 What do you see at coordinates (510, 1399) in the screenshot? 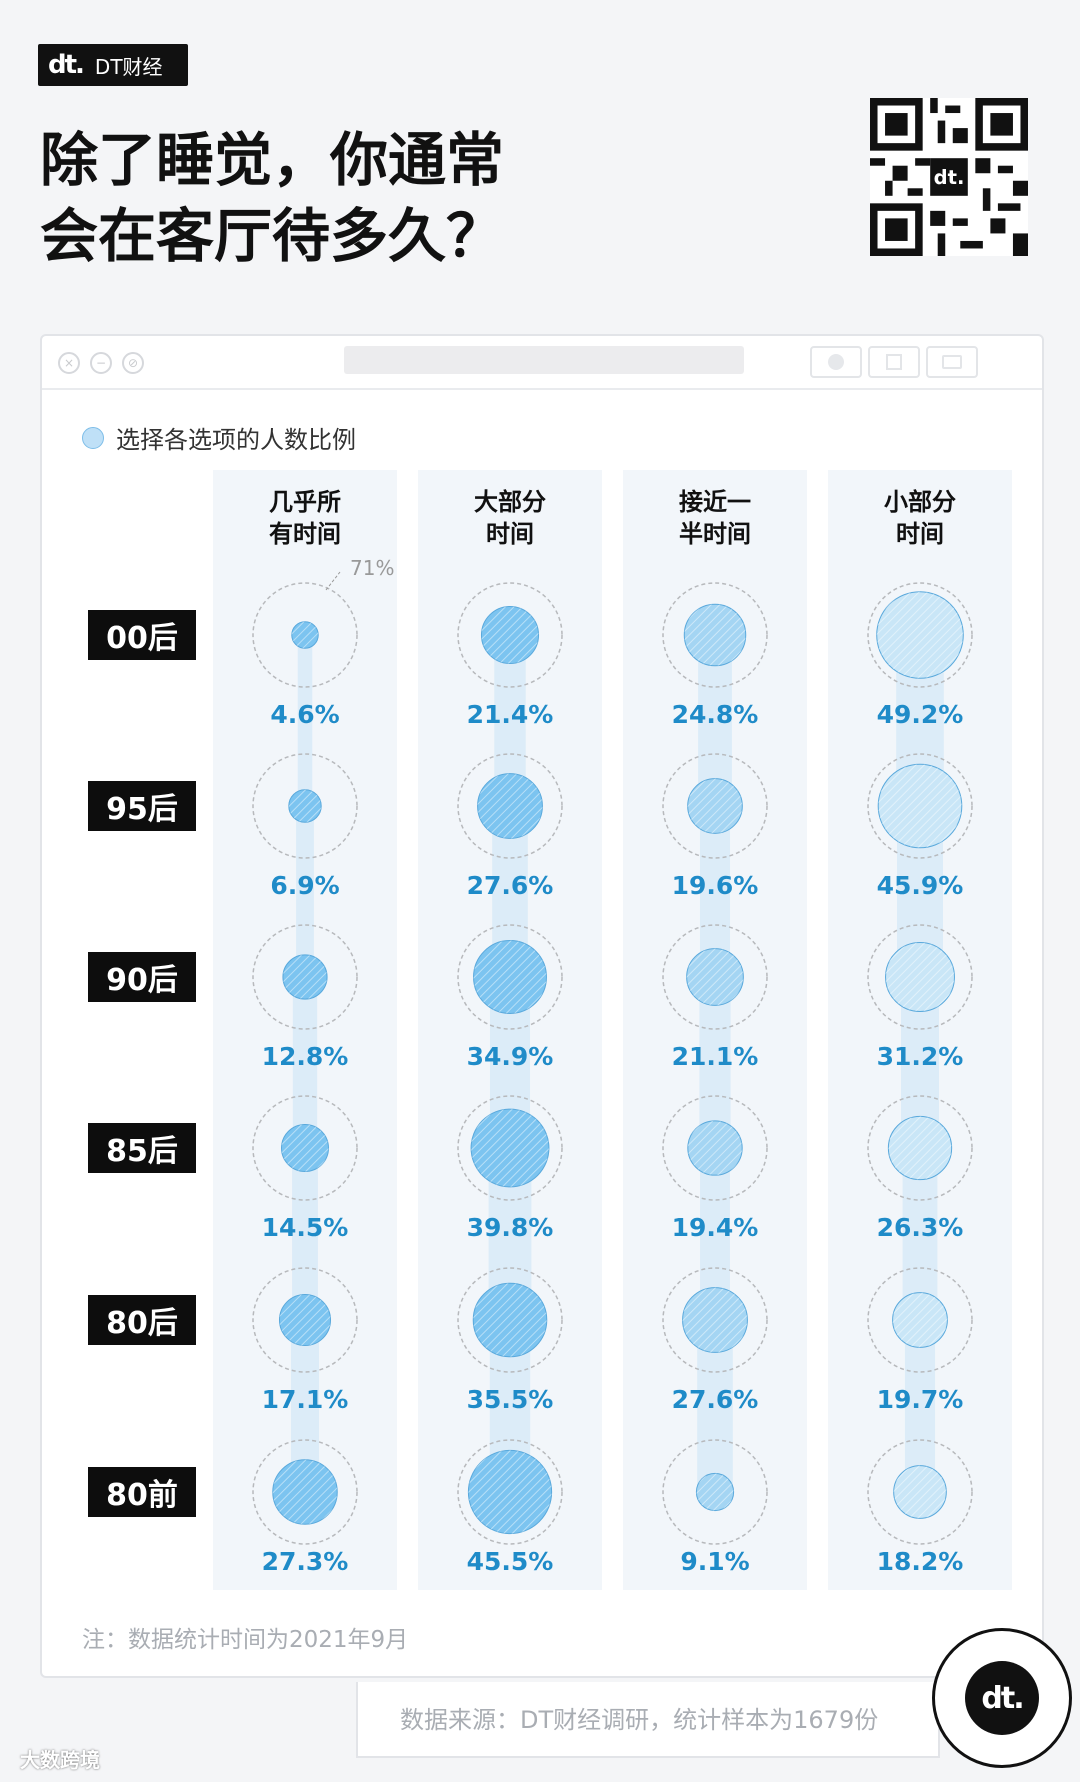
I see `value-label: 35.5%` at bounding box center [510, 1399].